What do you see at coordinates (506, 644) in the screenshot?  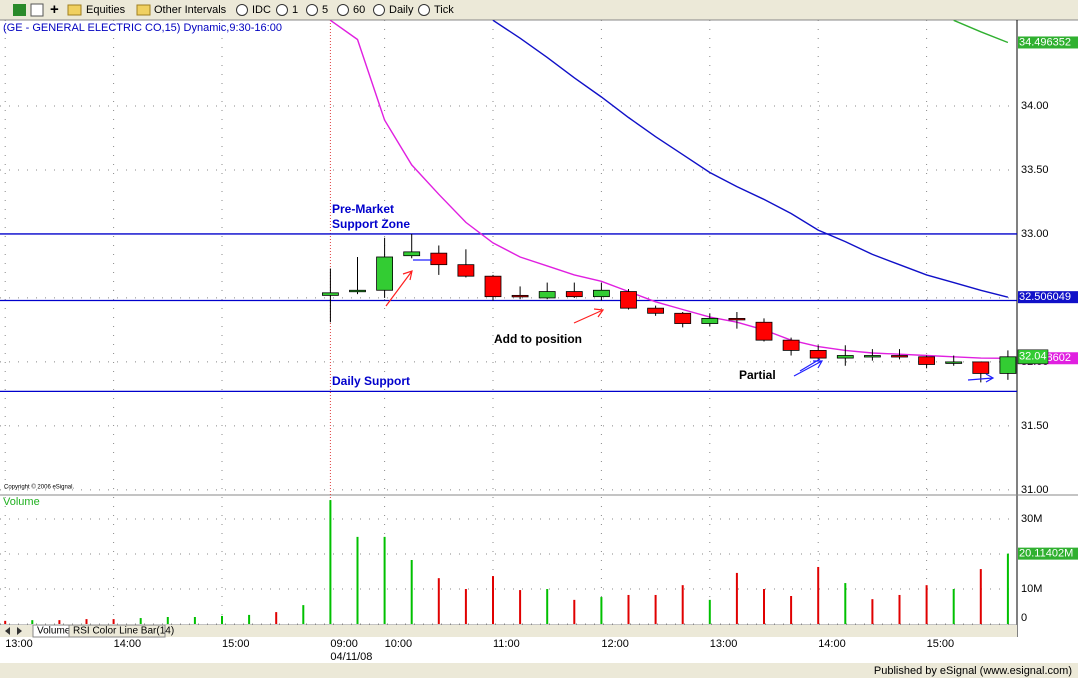 I see `x-tick-label: 11:00` at bounding box center [506, 644].